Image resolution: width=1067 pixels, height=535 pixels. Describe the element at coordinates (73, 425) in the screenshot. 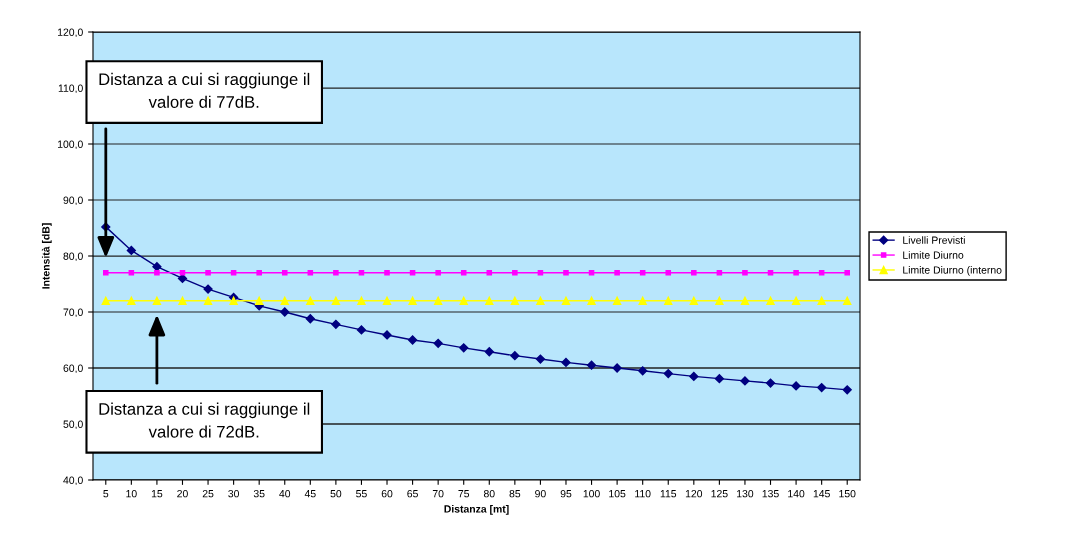

I see `y-tick-label: 50,0` at that location.